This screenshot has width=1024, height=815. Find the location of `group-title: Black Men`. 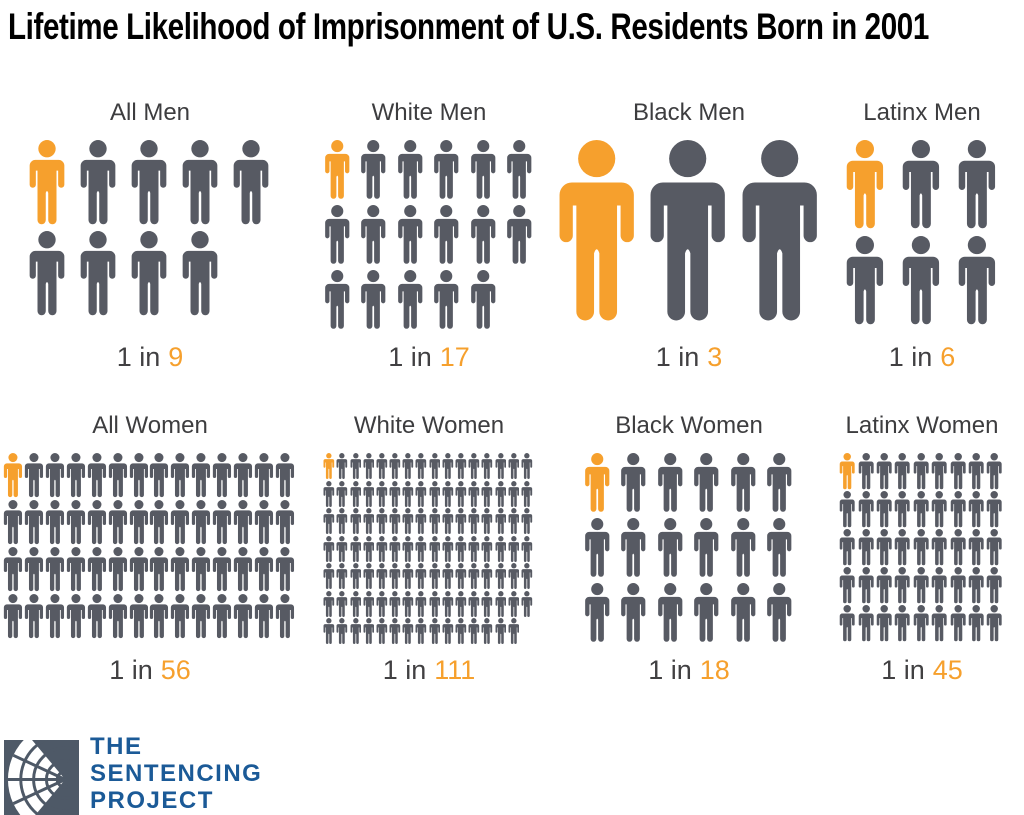

group-title: Black Men is located at coordinates (689, 112).